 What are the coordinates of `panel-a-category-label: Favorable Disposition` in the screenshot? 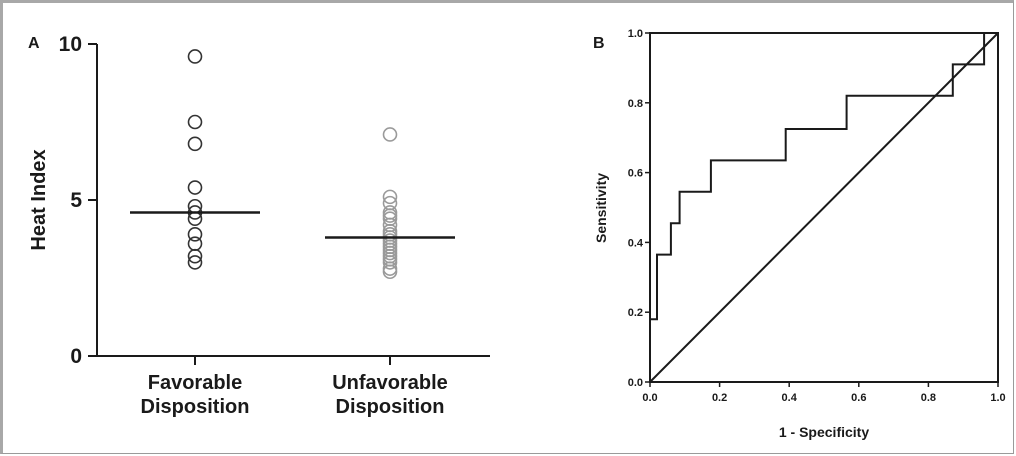 It's located at (195, 395).